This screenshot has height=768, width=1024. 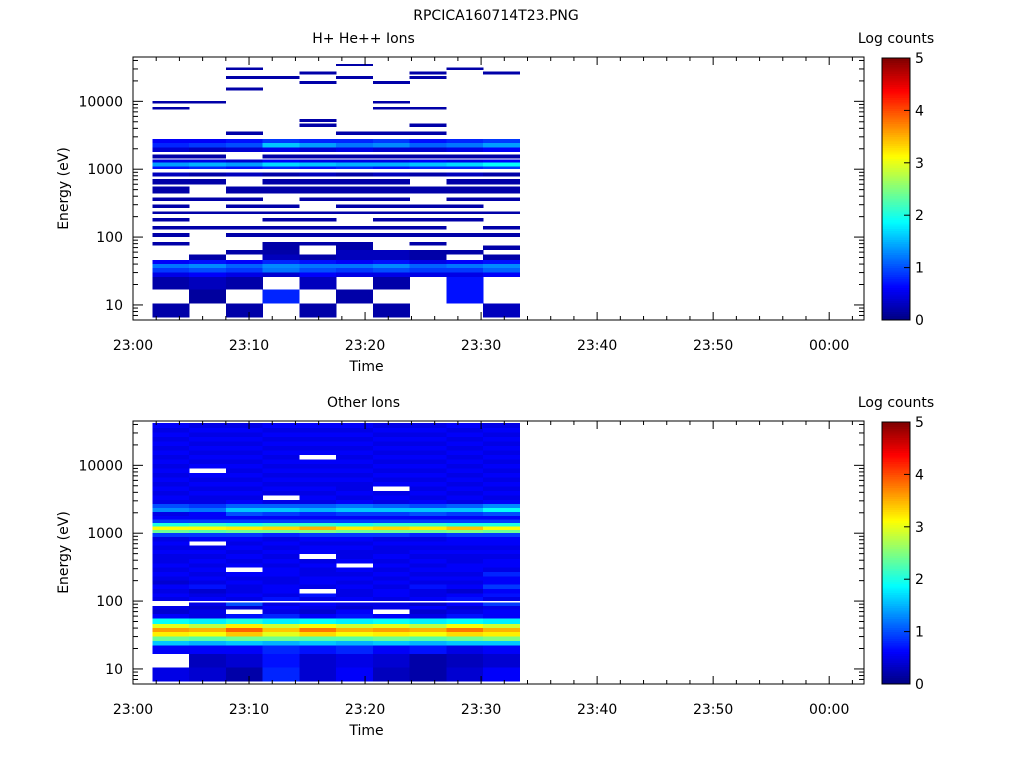 I want to click on colorbar: 0 1 2 3 4 5 Log counts, so click(x=896, y=544).